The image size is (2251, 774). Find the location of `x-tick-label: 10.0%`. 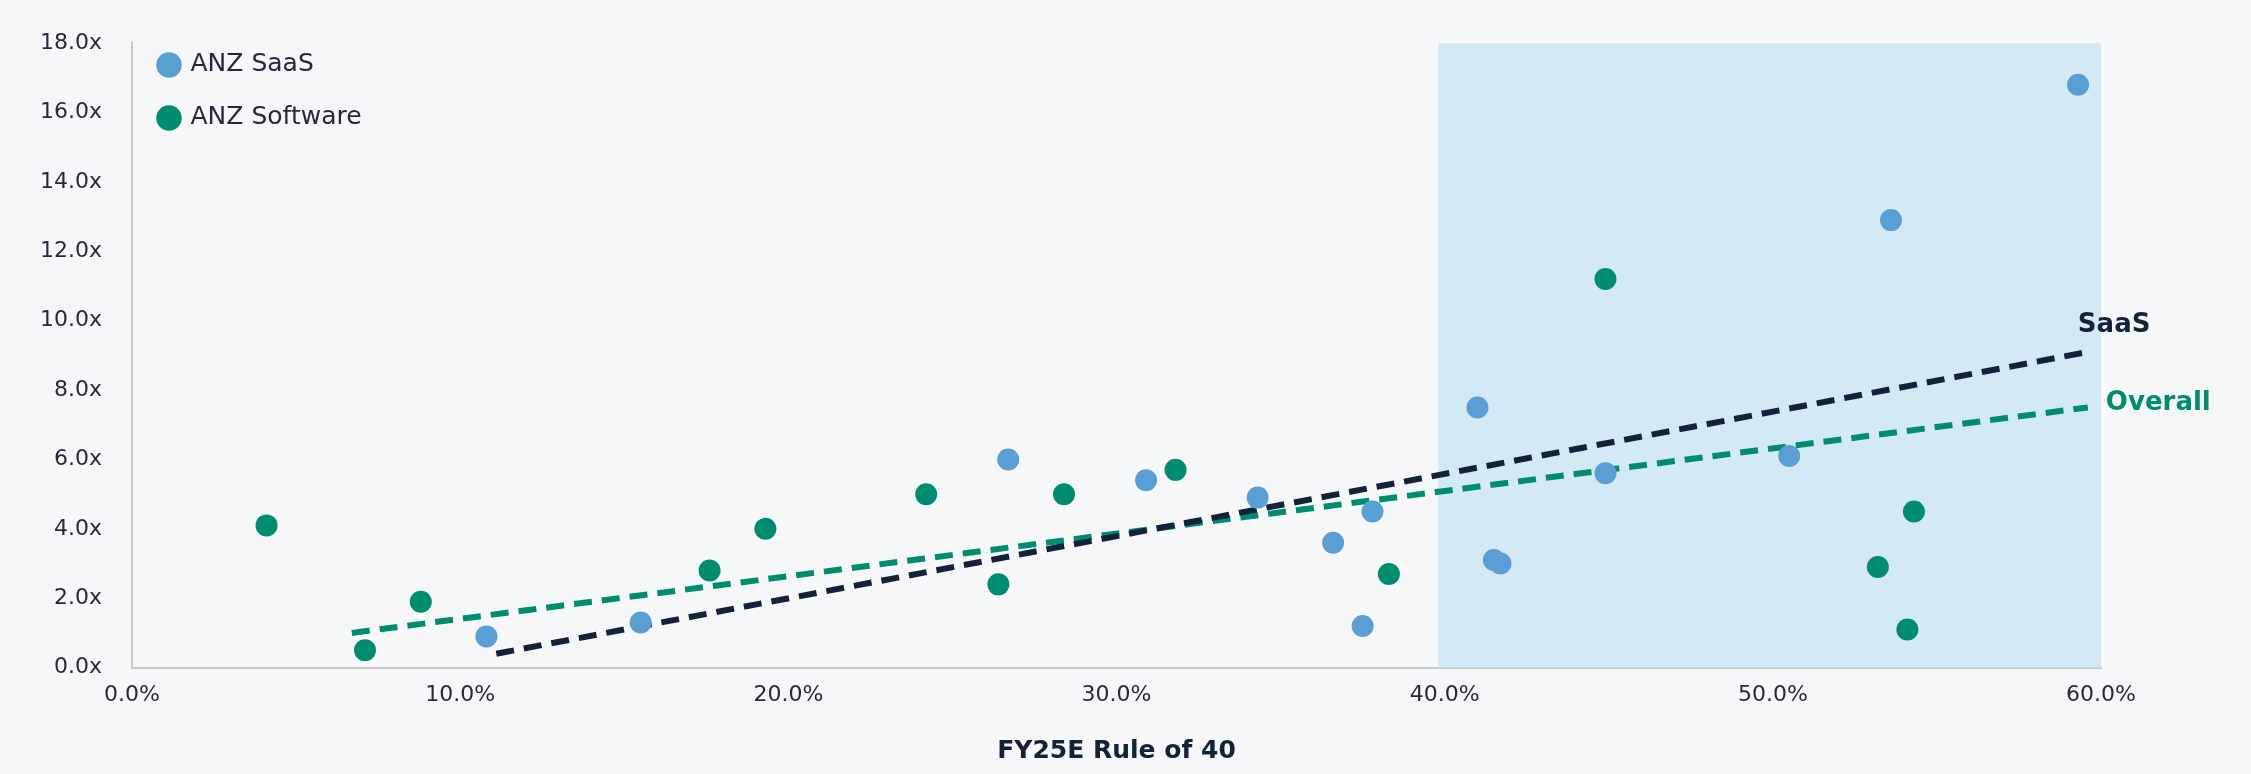

x-tick-label: 10.0% is located at coordinates (460, 693).